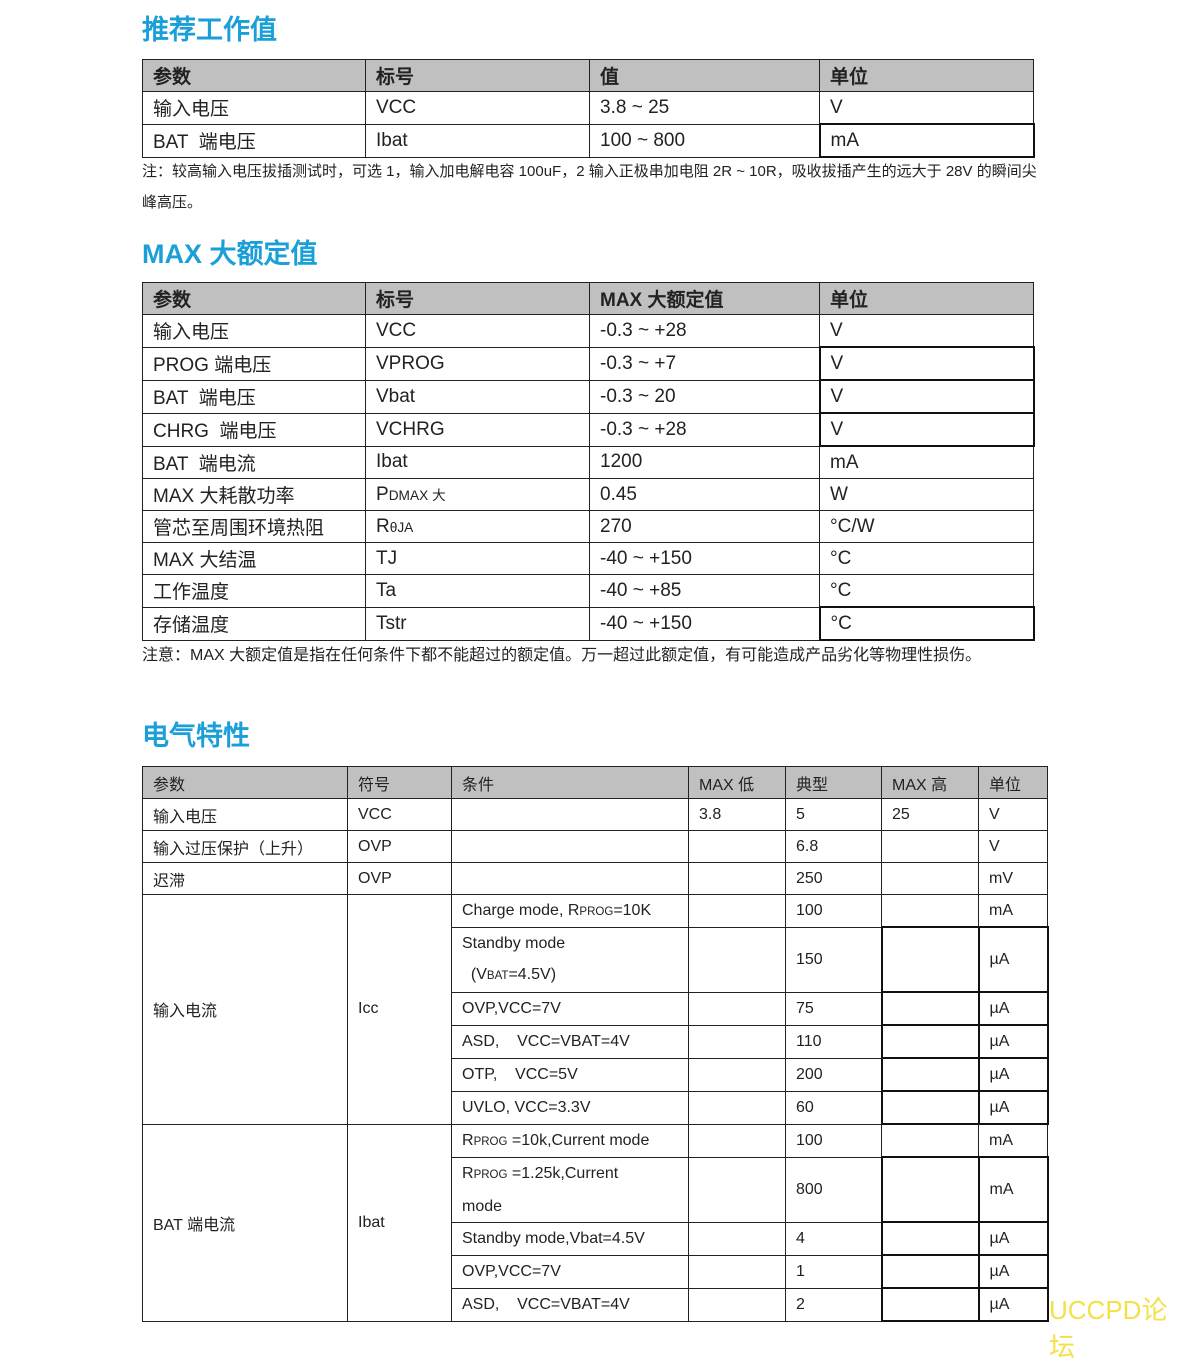 The image size is (1190, 1364). Describe the element at coordinates (588, 298) in the screenshot. I see `header-row: 参数 标号 MAX 大额定值 单位` at that location.